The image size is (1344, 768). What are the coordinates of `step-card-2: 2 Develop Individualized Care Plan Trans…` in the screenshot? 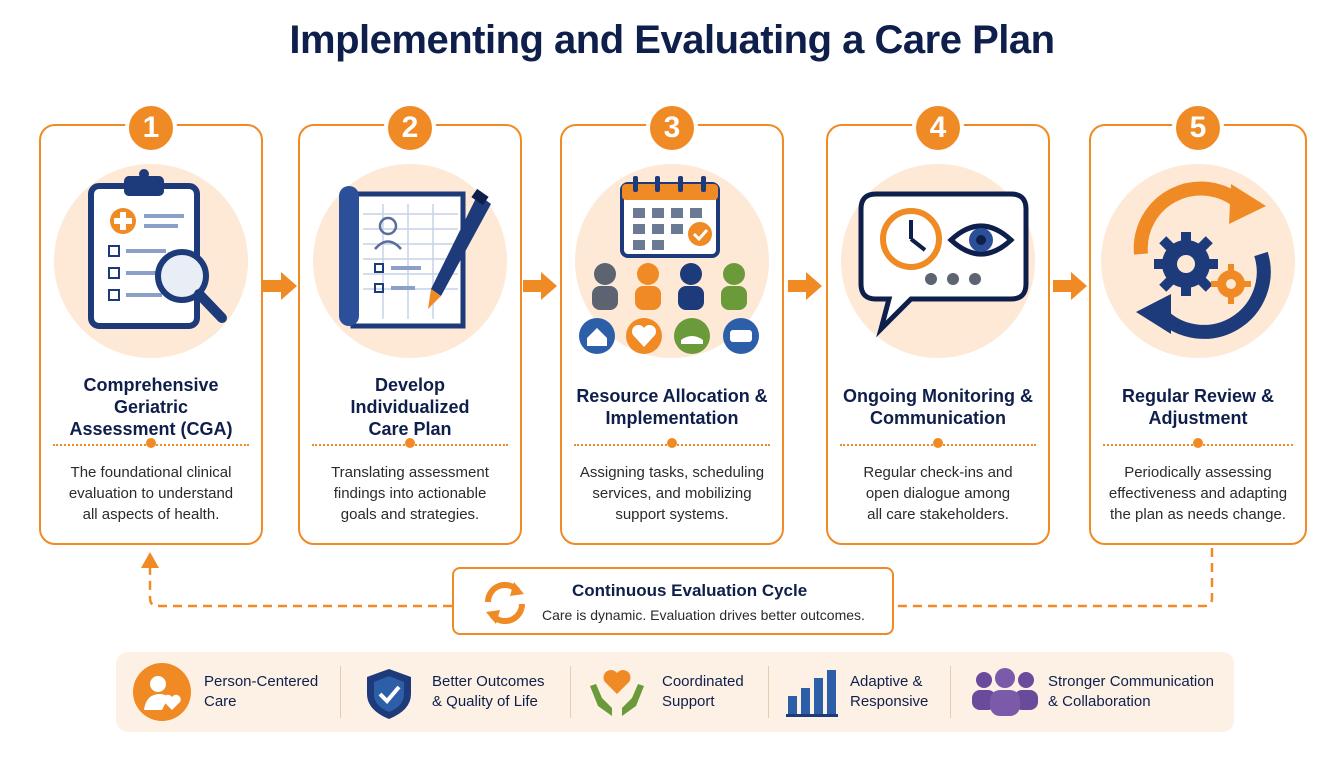 It's located at (410, 323).